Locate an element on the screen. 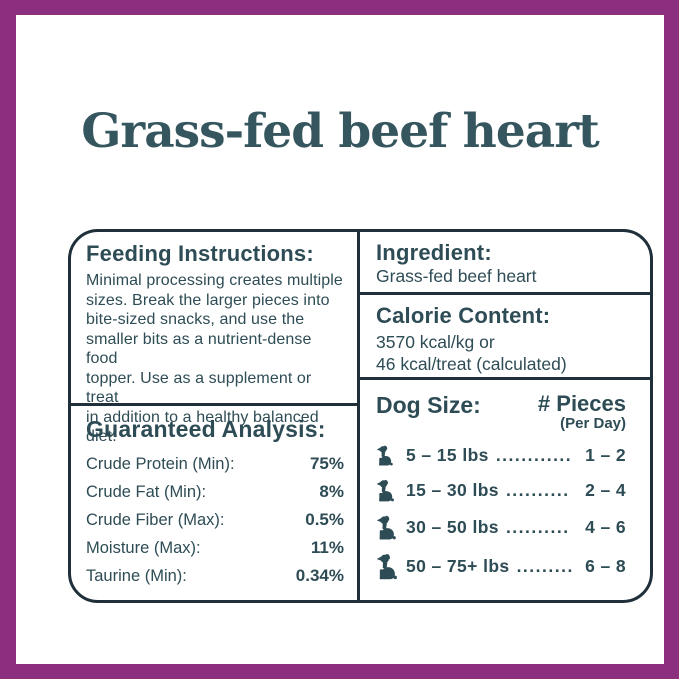  ingredient-section: Ingredient: Grass-fed beef heart is located at coordinates (505, 263).